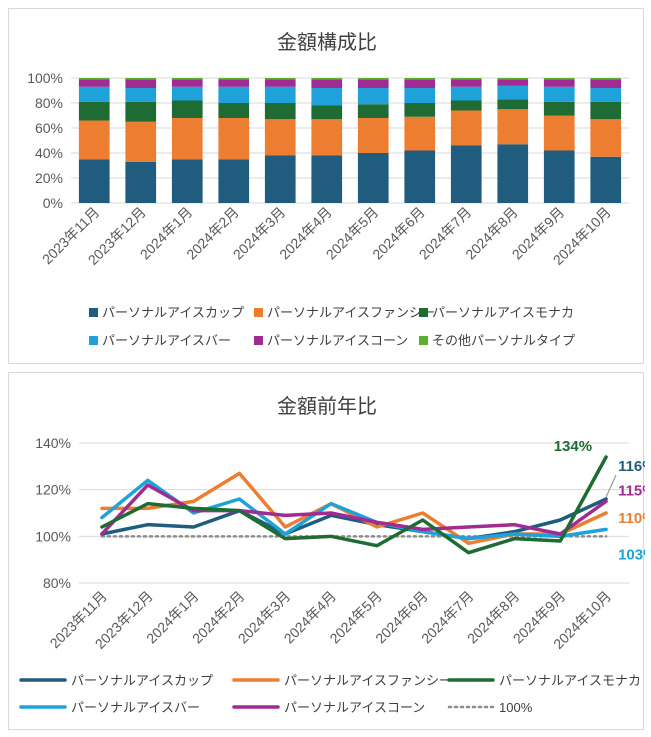 The height and width of the screenshot is (737, 651). Describe the element at coordinates (631, 518) in the screenshot. I see `data-label: 110%` at that location.